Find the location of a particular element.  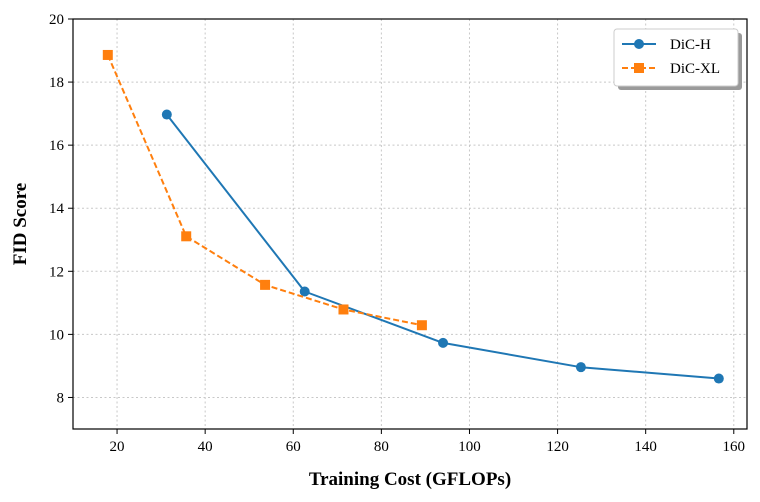

x-tick-label: 100 is located at coordinates (469, 447).